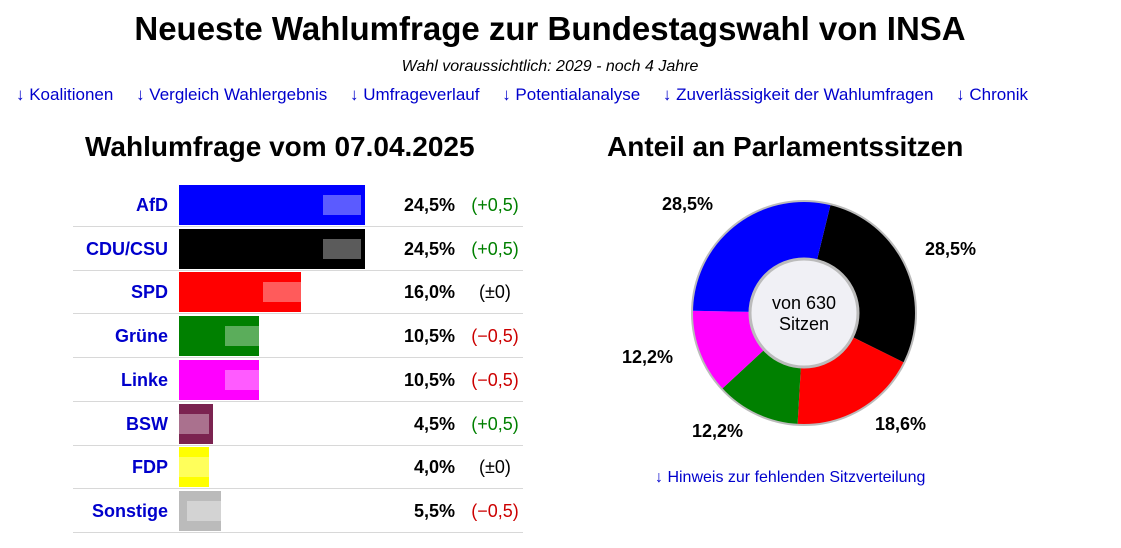 This screenshot has height=548, width=1121. What do you see at coordinates (415, 94) in the screenshot?
I see `nav-link-umfrageverlauf: ↓ Umfrageverlauf` at bounding box center [415, 94].